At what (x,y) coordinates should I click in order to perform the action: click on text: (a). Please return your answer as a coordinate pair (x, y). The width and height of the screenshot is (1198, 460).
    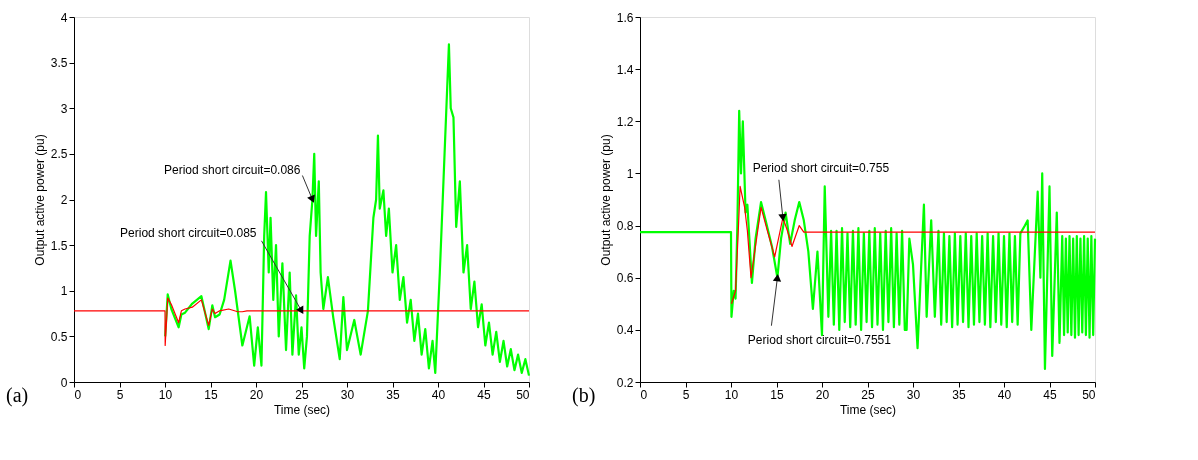
    Looking at the image, I should click on (17, 395).